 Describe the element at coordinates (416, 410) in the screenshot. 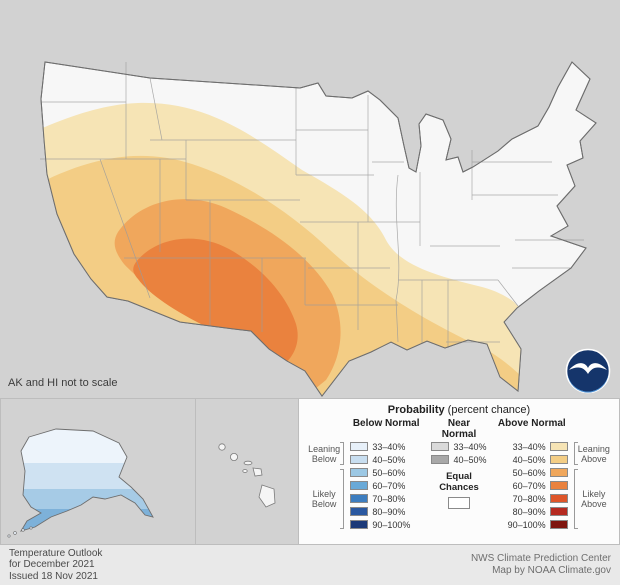

I see `legend-title-main: Probability` at that location.